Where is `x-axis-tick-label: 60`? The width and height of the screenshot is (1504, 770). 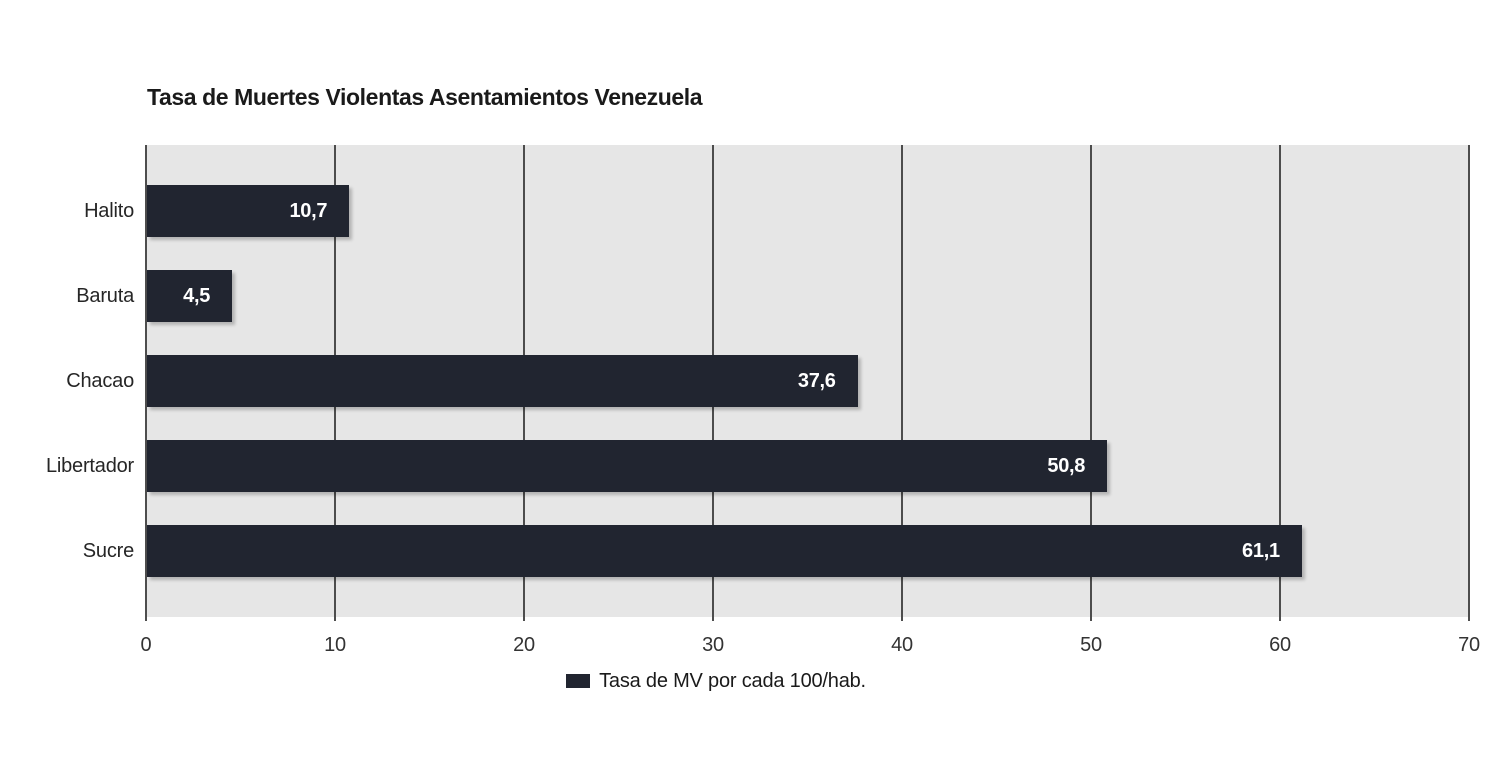
x-axis-tick-label: 60 is located at coordinates (1280, 645).